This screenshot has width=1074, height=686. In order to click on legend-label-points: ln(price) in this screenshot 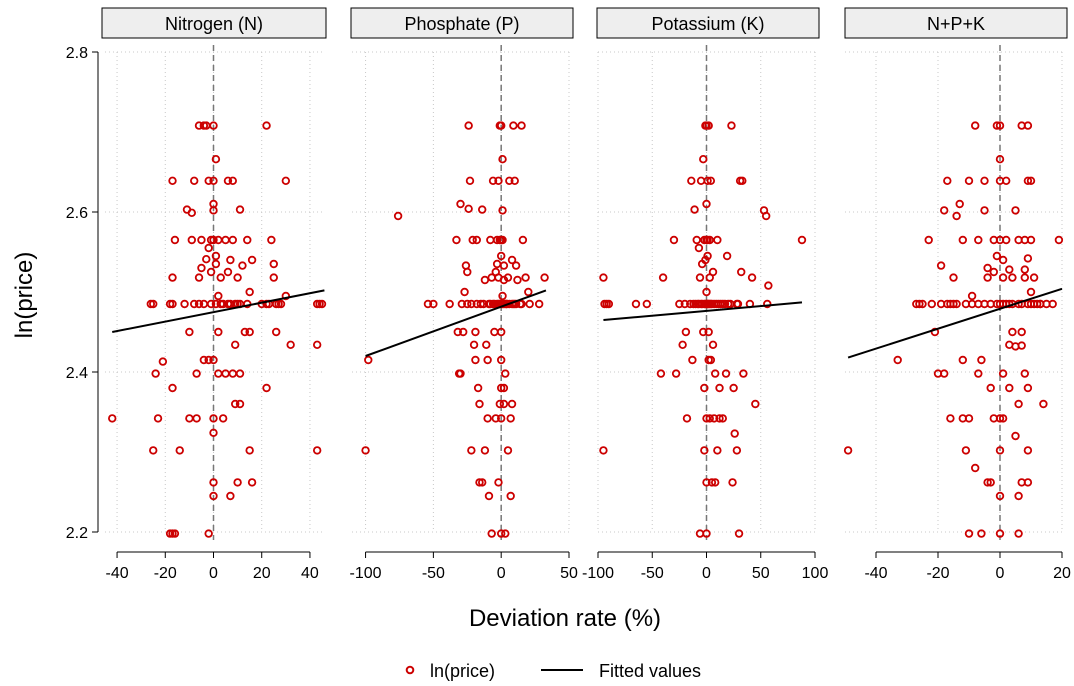, I will do `click(462, 671)`.